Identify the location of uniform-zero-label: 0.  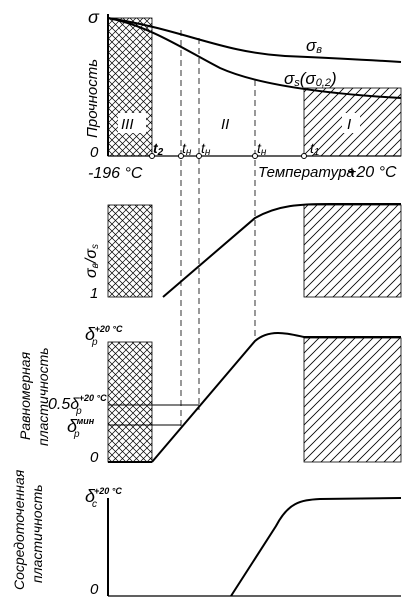
(94, 457).